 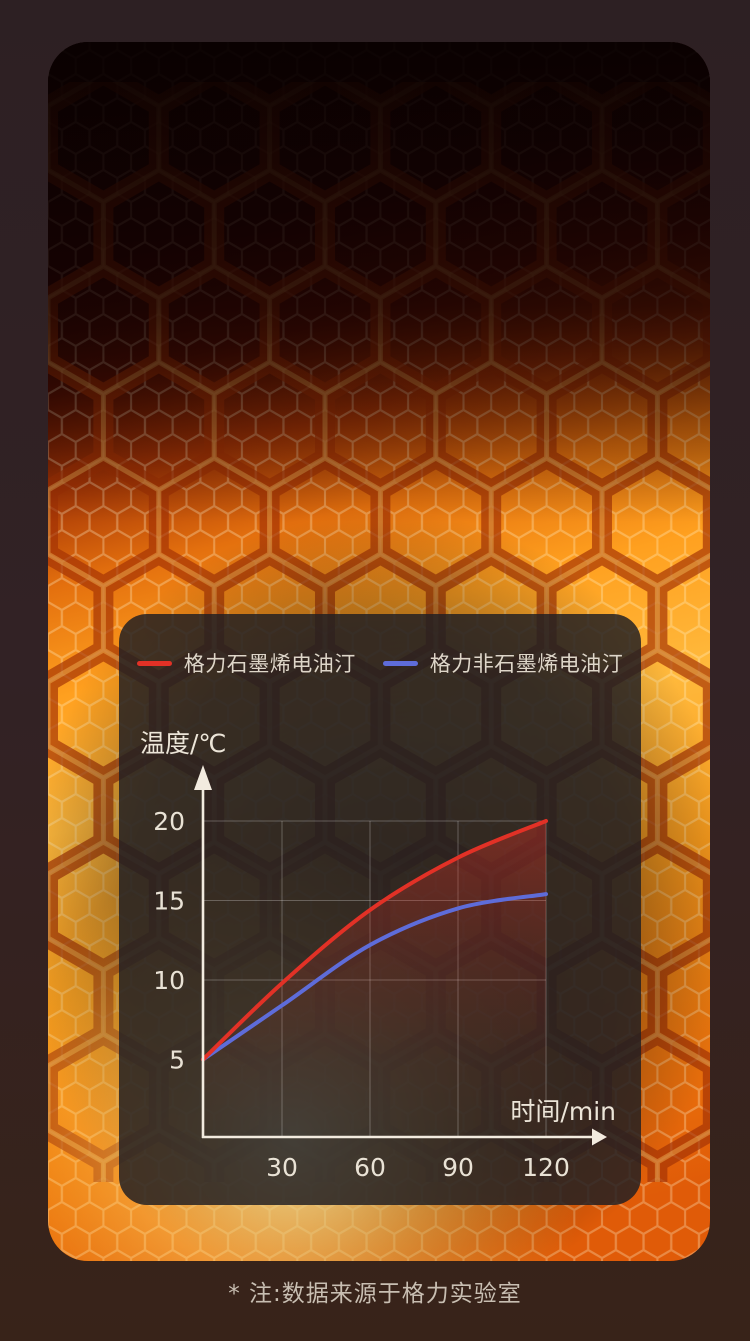 What do you see at coordinates (563, 1111) in the screenshot?
I see `x-axis-title: 时间/min` at bounding box center [563, 1111].